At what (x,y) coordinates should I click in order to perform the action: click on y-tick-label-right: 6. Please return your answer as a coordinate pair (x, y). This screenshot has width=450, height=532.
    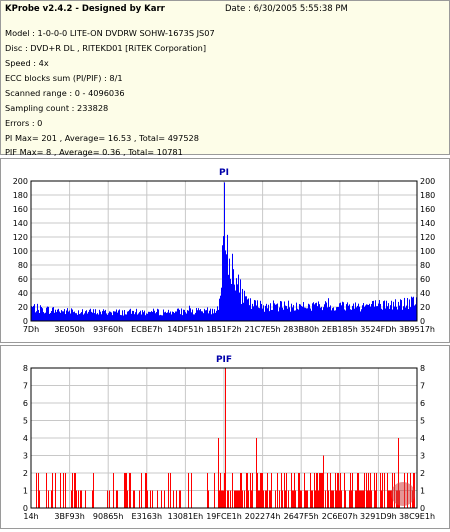
    Looking at the image, I should click on (422, 403).